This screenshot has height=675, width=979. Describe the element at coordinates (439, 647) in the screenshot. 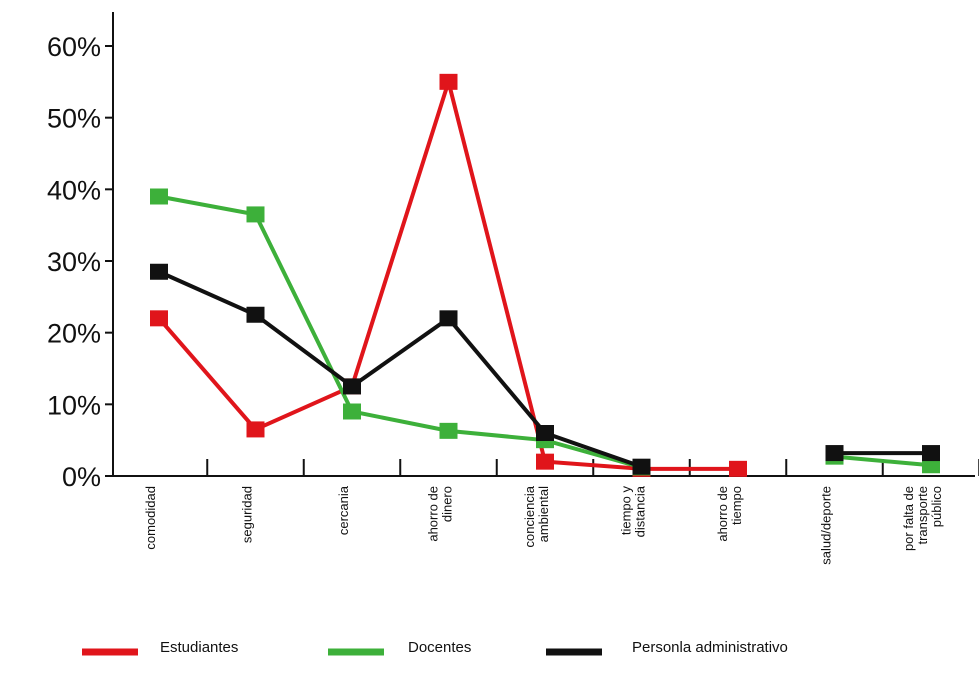

I see `legend-label: Docentes` at that location.